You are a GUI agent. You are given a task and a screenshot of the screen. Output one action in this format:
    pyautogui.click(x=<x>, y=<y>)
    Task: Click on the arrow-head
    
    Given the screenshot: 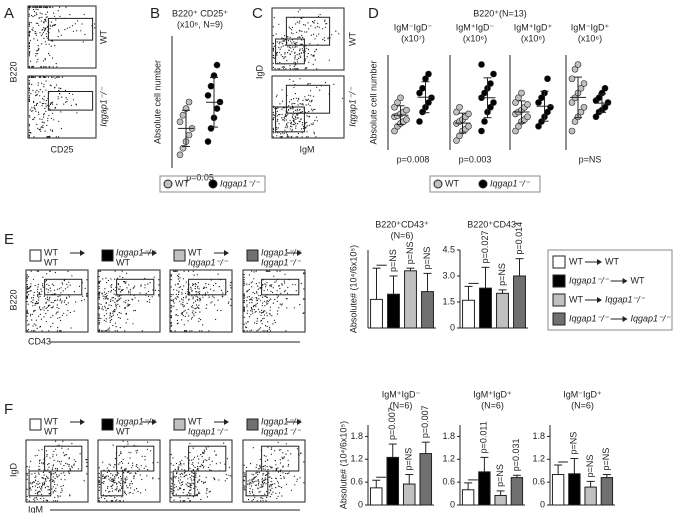 What is the action you would take?
    pyautogui.click(x=154, y=253)
    